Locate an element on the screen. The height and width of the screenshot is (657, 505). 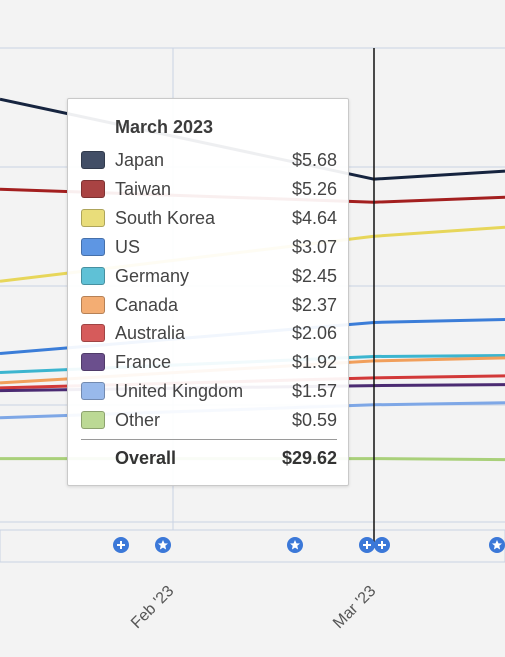
tooltip-row: United Kingdom $1.57 is located at coordinates (209, 392).